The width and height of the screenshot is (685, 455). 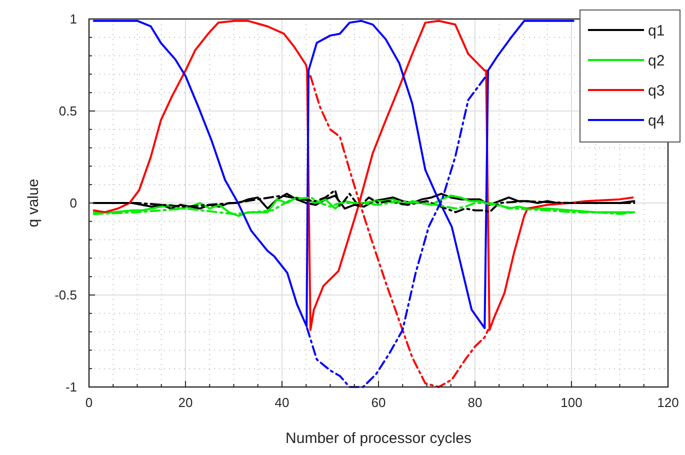 I want to click on x-axis-title: Number of processor cycles, so click(x=379, y=438).